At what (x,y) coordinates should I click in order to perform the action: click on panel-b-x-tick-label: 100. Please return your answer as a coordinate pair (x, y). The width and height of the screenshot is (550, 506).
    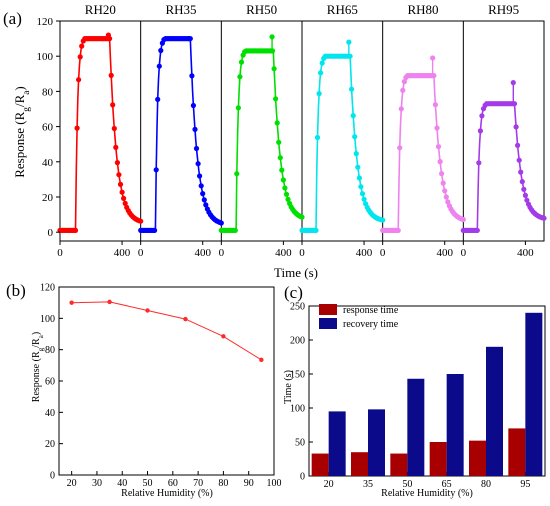
    Looking at the image, I should click on (274, 483).